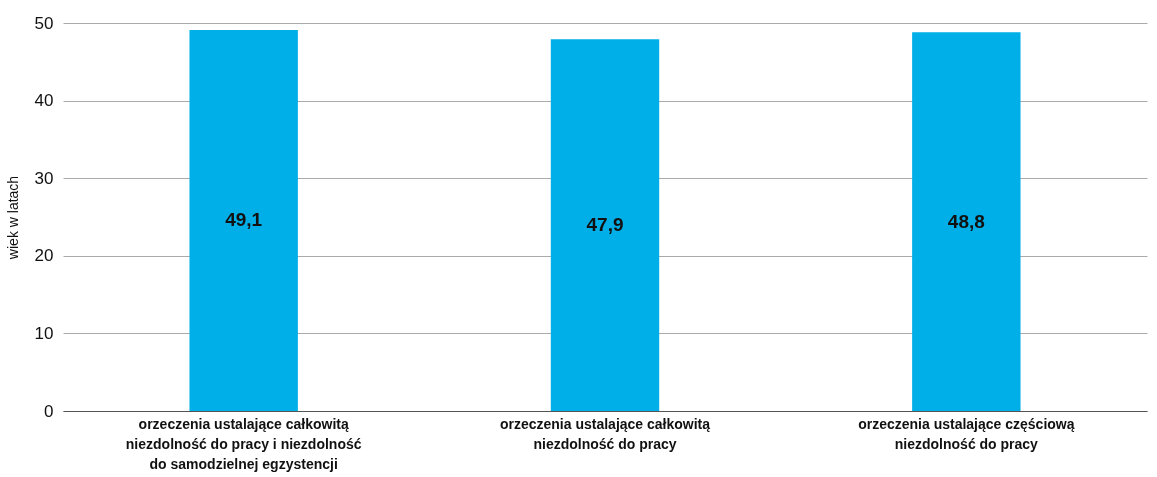 Image resolution: width=1157 pixels, height=477 pixels. Describe the element at coordinates (49, 411) in the screenshot. I see `y-tick-label: 0` at that location.